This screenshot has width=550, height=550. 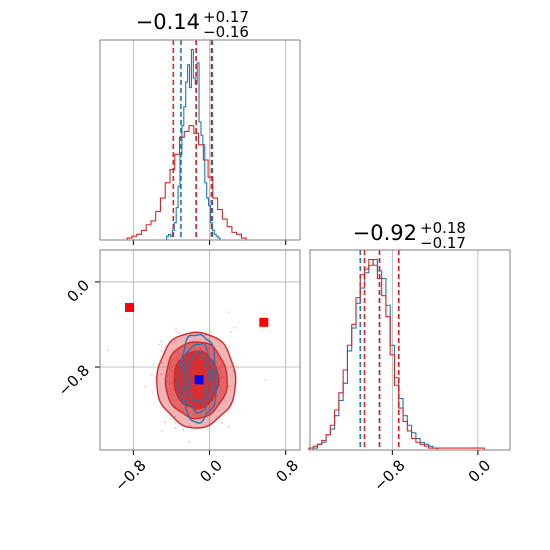 I want to click on param1-title-upper: +0.17, so click(x=226, y=17).